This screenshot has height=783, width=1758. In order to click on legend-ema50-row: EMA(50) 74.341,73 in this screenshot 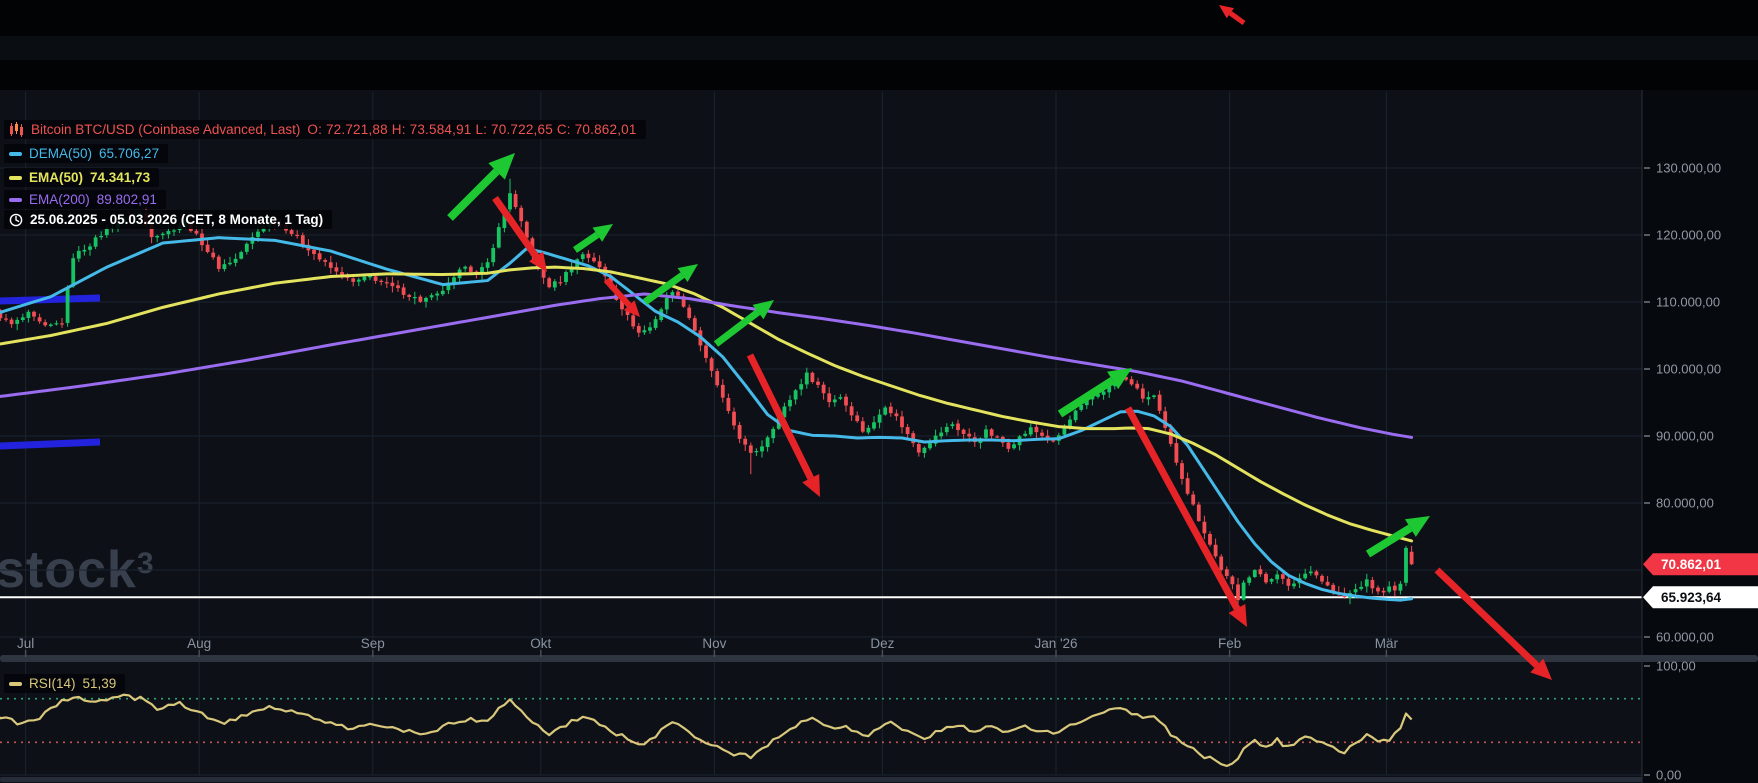, I will do `click(82, 177)`.